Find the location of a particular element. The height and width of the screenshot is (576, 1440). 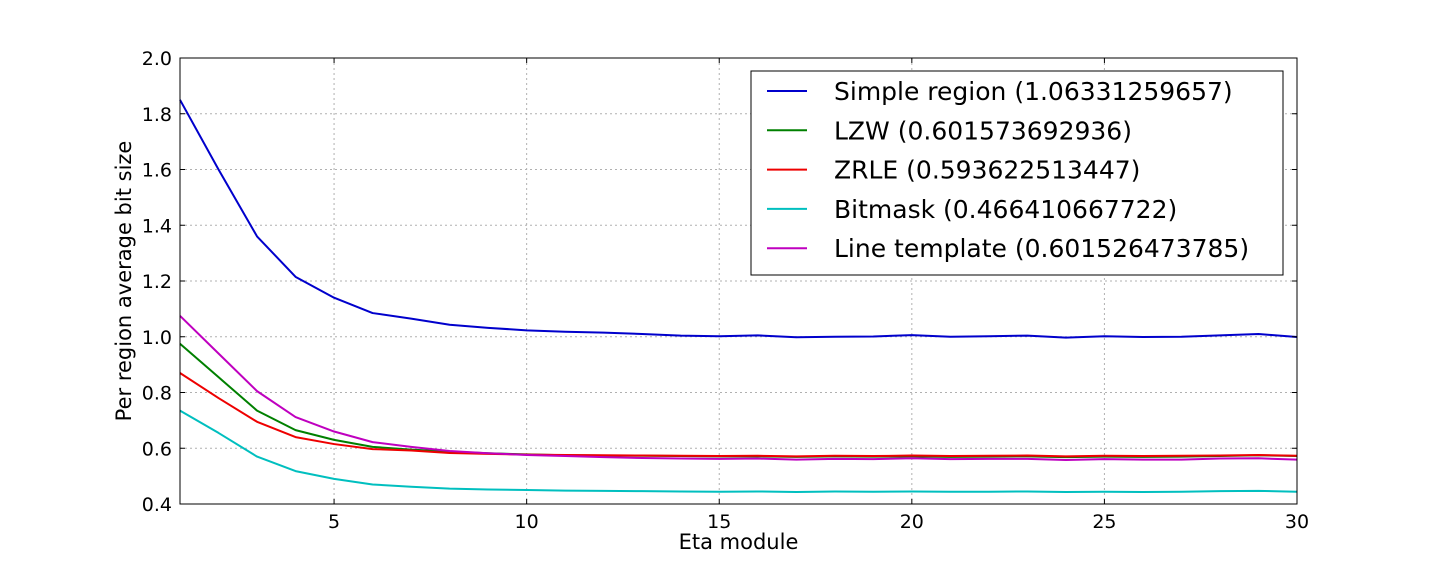

x-tick-label: 5 is located at coordinates (334, 522).